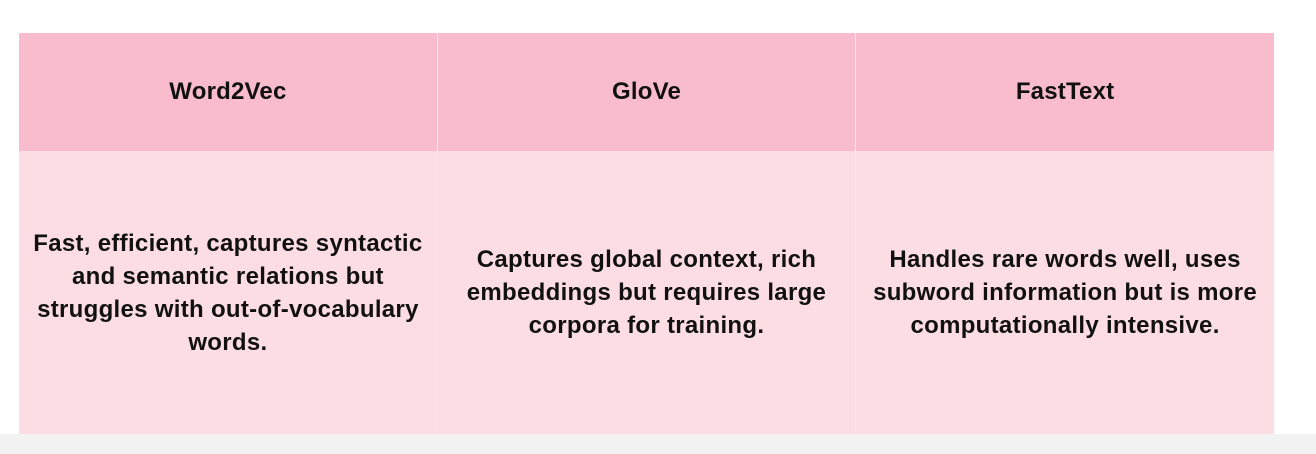 The width and height of the screenshot is (1316, 454). Describe the element at coordinates (1064, 92) in the screenshot. I see `header-fasttext: FastText` at that location.